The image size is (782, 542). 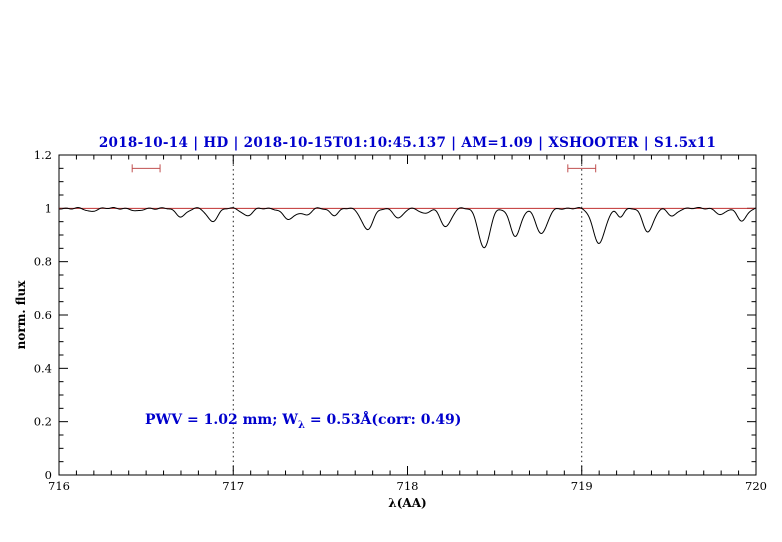 I want to click on pwv-annotation-text: PWV = 1.02 mm; W, so click(x=221, y=420).